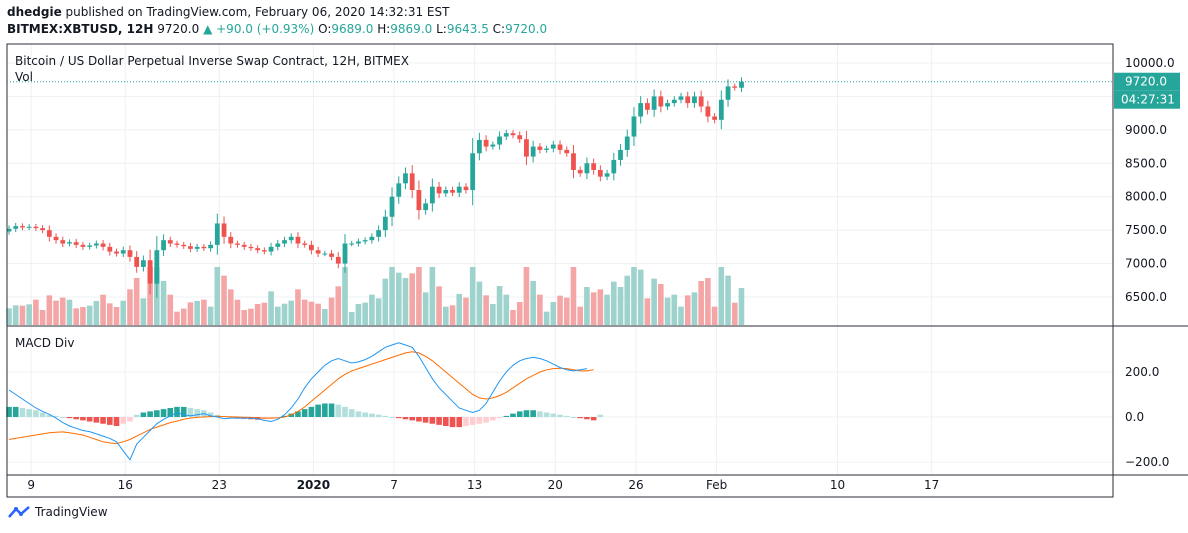 Image resolution: width=1188 pixels, height=533 pixels. I want to click on macd-tick-label: 0.0, so click(1134, 417).